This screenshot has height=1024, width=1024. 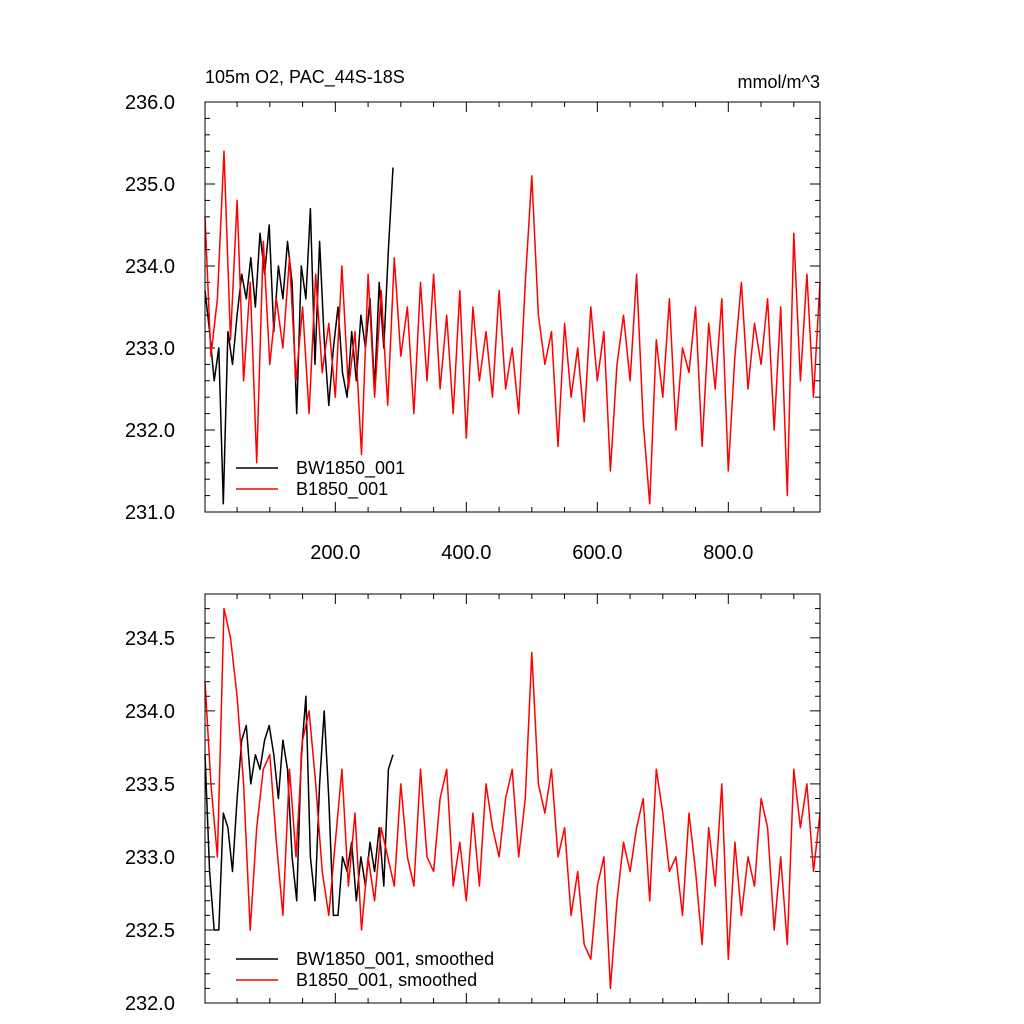 I want to click on x-tick-label: 600.0, so click(x=597, y=553).